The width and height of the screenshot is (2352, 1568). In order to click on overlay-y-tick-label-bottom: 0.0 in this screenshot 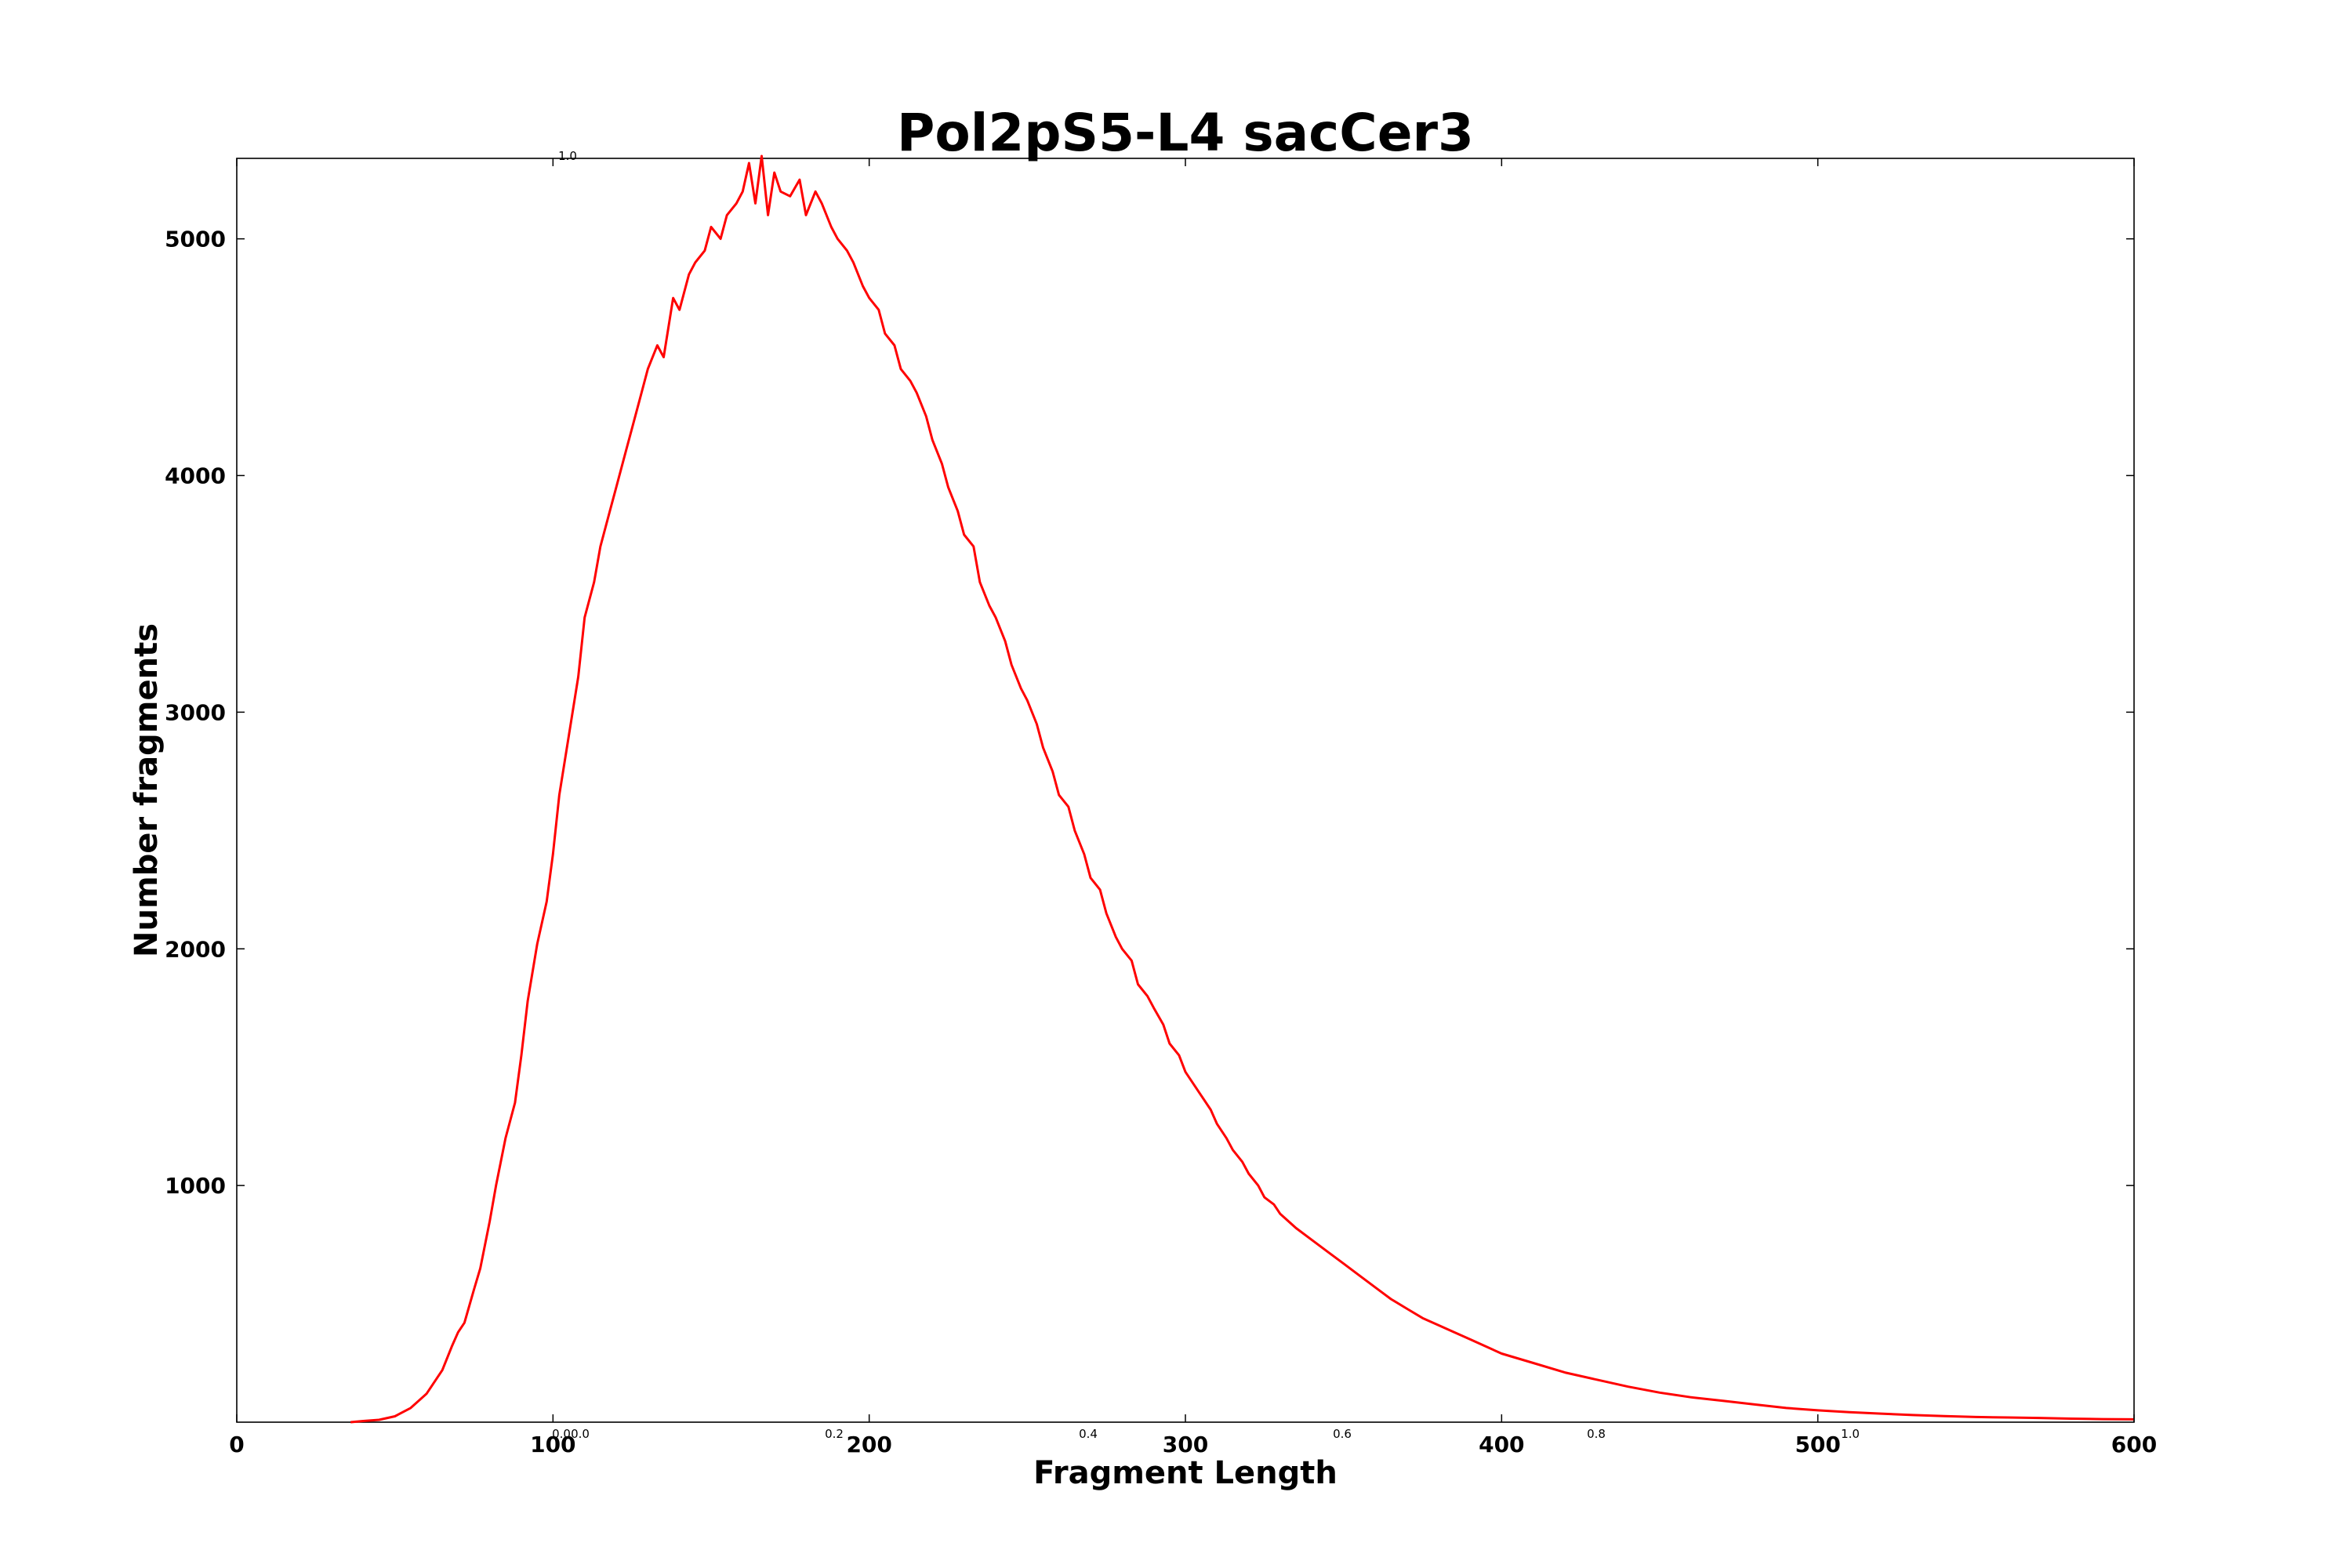, I will do `click(561, 1434)`.